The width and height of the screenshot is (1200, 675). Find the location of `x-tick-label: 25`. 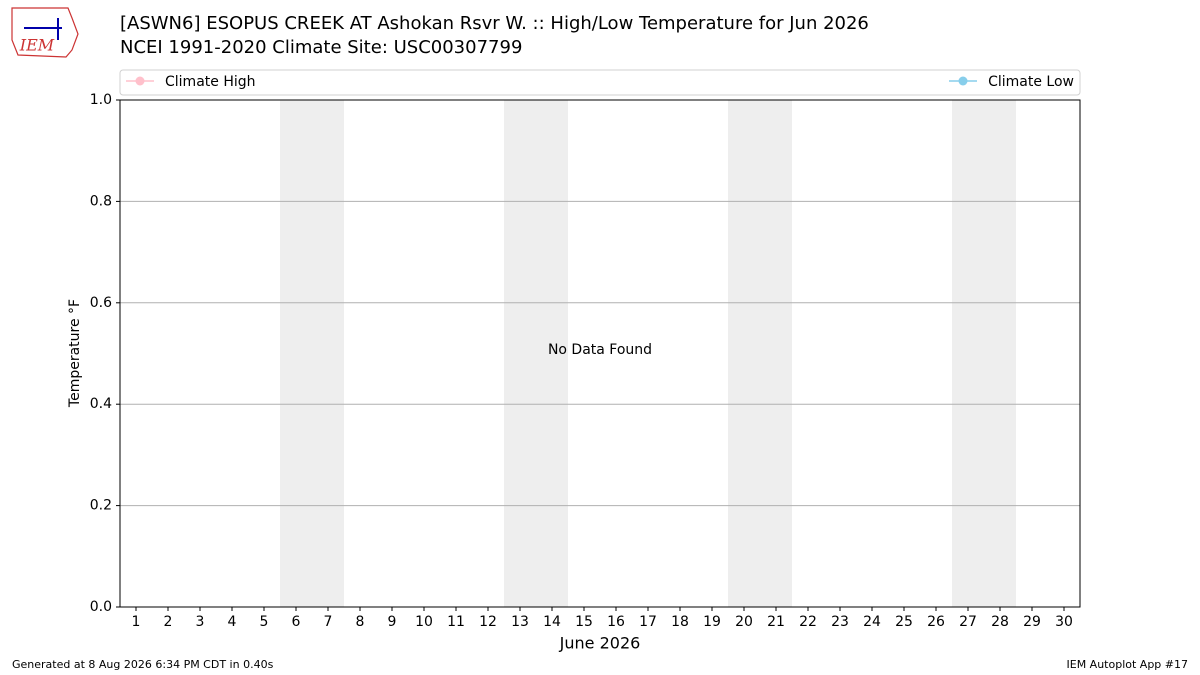

x-tick-label: 25 is located at coordinates (904, 622).